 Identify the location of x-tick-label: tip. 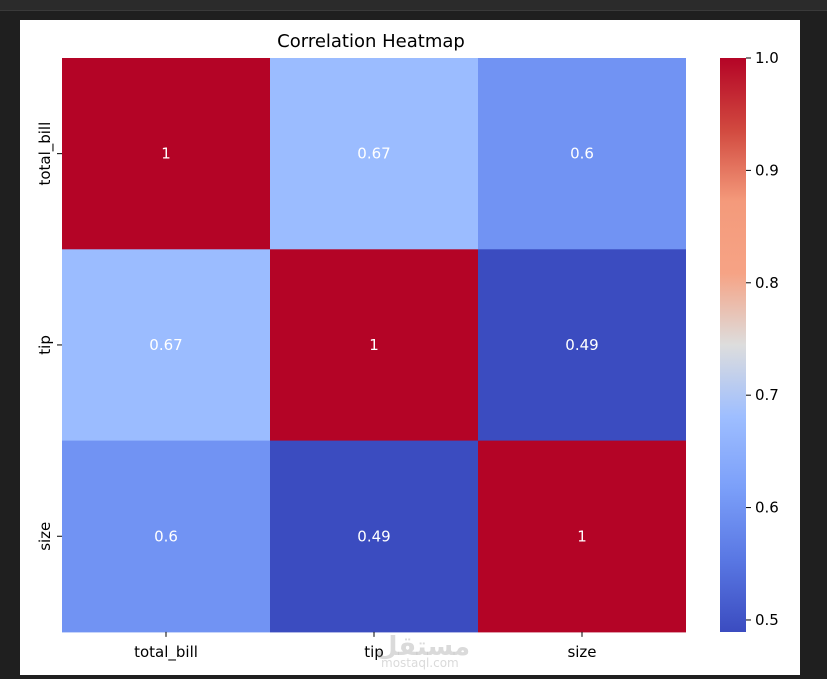
(374, 652).